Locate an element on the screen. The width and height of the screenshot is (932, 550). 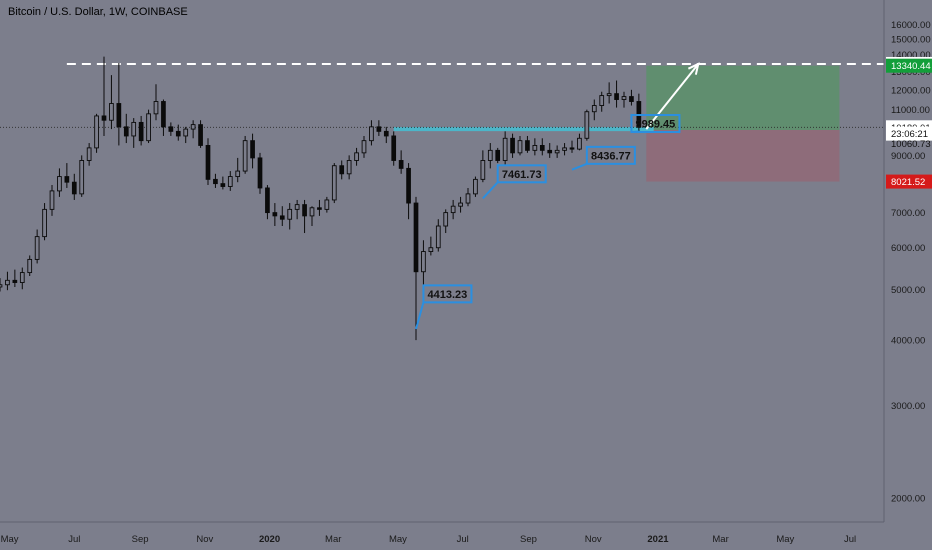
annotations: 9989.45 8436.77 7461.73 4413.23 is located at coordinates (548, 222).